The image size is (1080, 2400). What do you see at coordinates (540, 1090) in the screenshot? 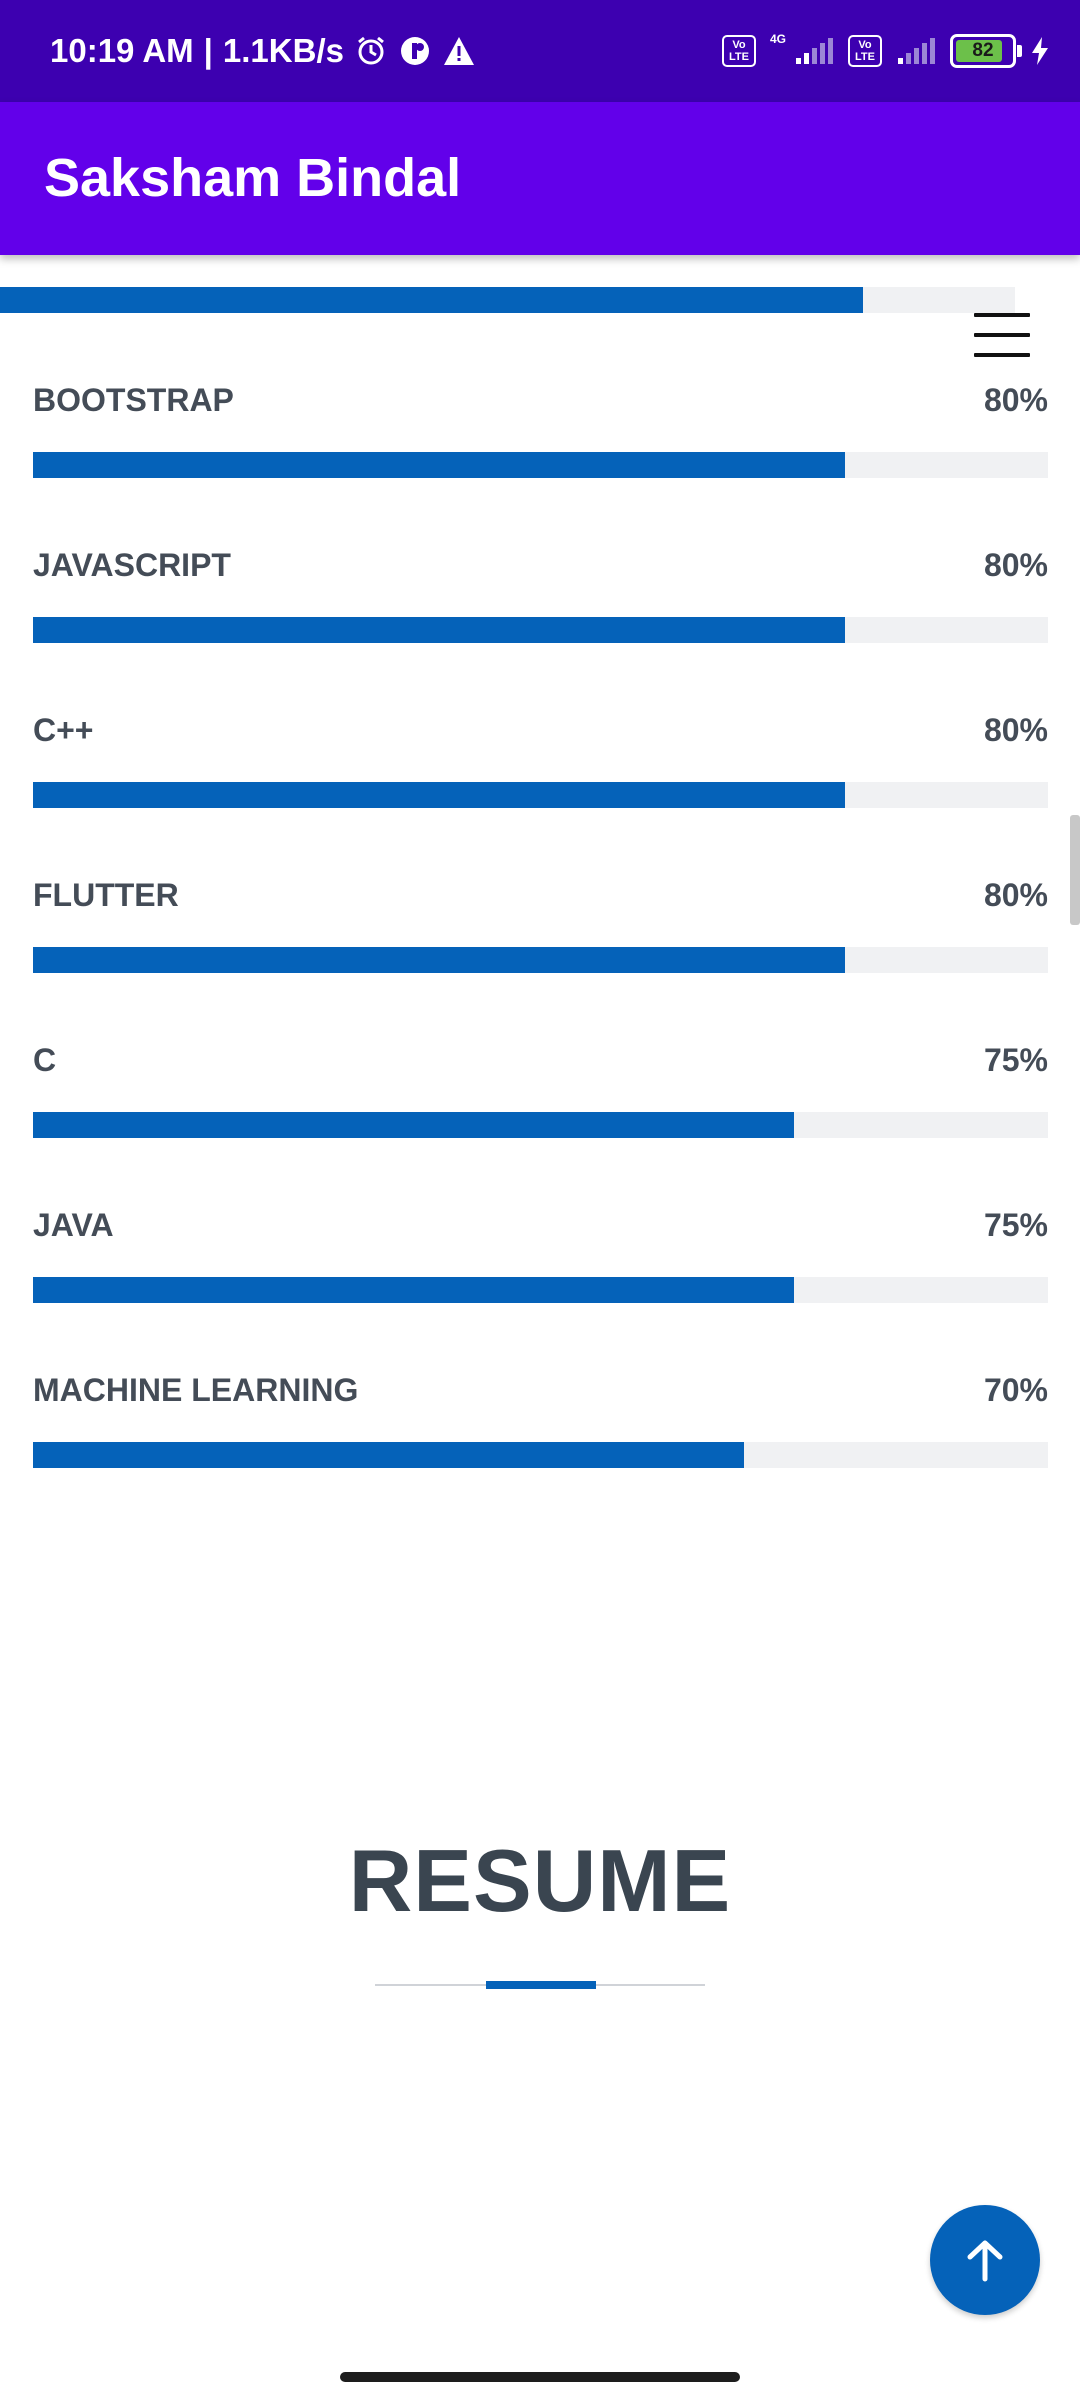
I see `skill-row: C 75%` at bounding box center [540, 1090].